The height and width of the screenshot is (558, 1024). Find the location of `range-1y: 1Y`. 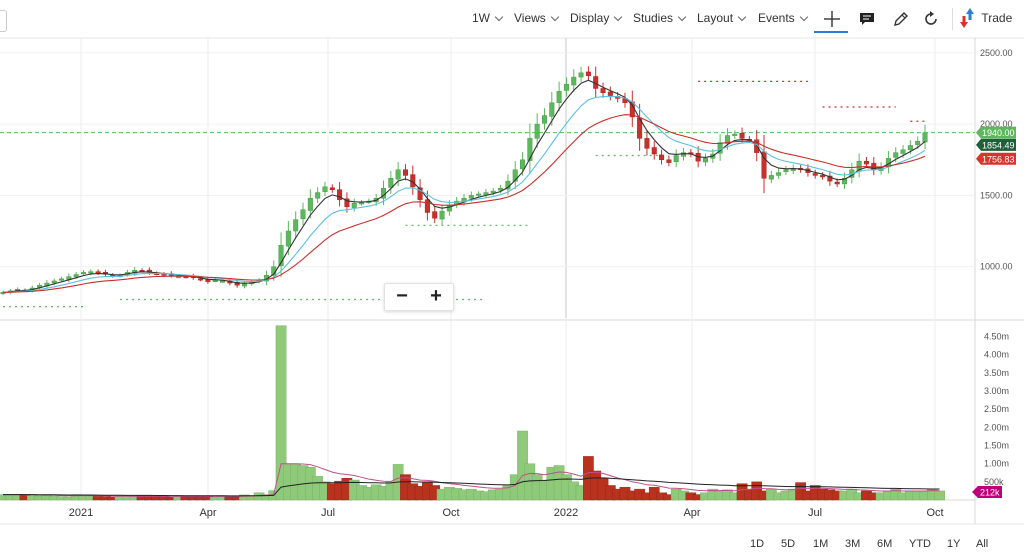

range-1y: 1Y is located at coordinates (954, 544).